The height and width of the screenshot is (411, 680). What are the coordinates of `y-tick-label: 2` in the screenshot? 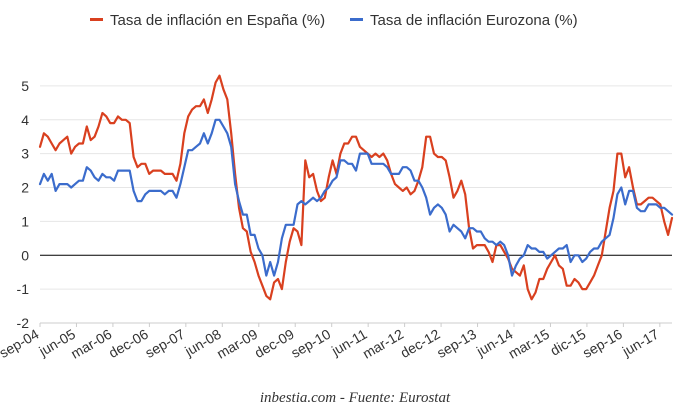 It's located at (25, 188).